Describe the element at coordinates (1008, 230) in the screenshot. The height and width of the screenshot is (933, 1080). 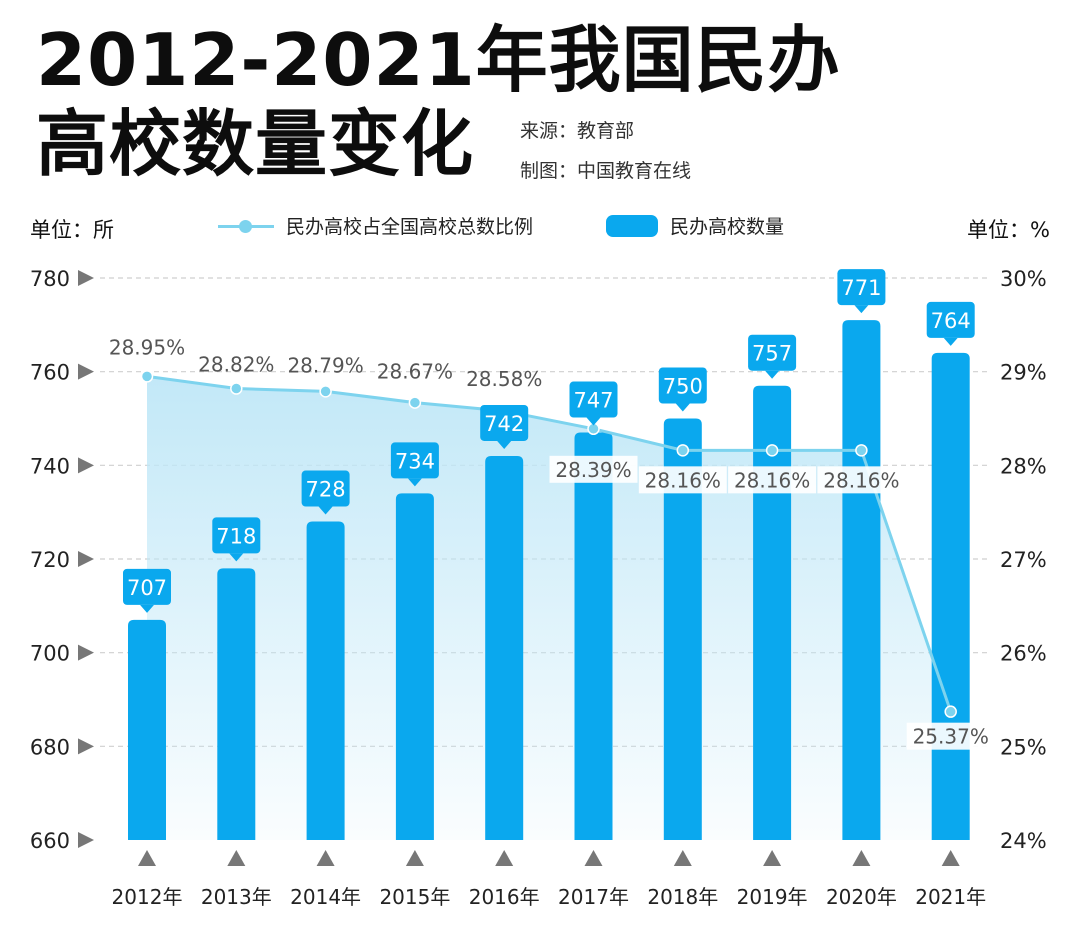
I see `right-axis-unit: 单位：%` at that location.